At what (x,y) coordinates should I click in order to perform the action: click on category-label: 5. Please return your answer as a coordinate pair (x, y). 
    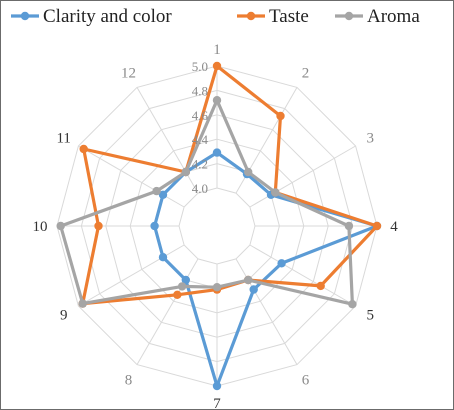
    Looking at the image, I should click on (371, 316).